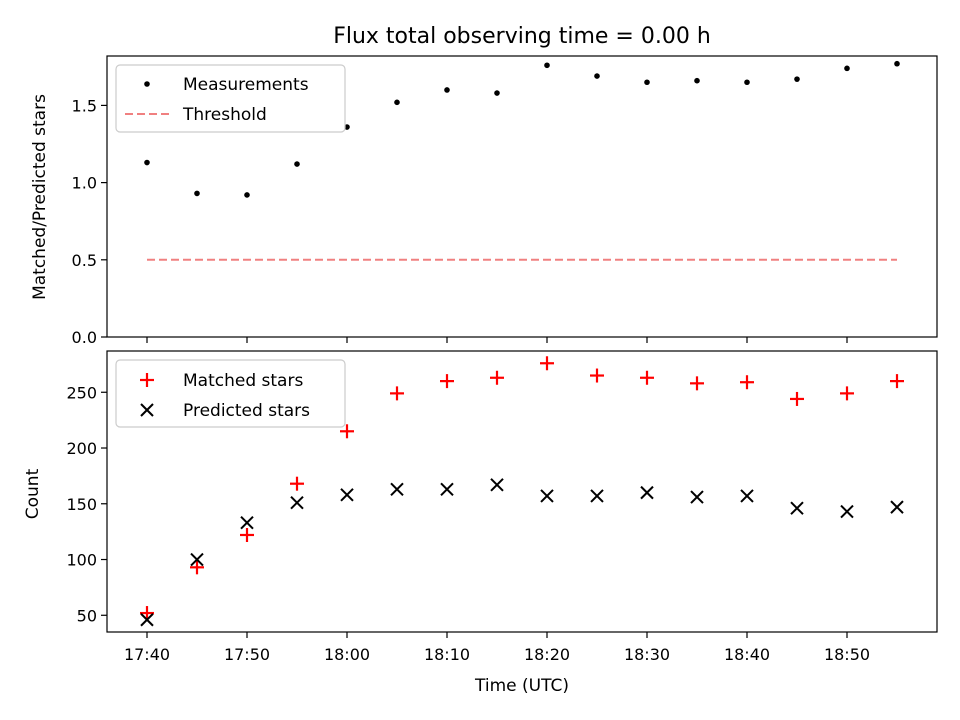 This screenshot has width=960, height=720. Describe the element at coordinates (84, 337) in the screenshot. I see `y-tick-label: 0.0` at that location.